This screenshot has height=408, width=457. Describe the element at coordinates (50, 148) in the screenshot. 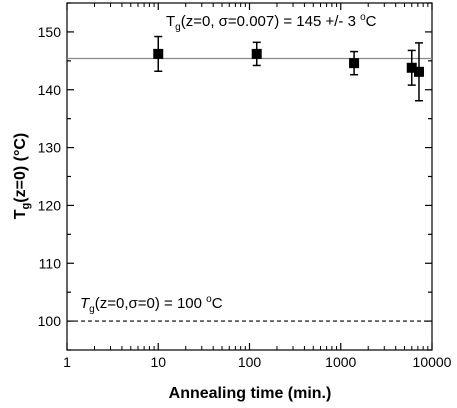

I see `y-tick-label: 130` at that location.